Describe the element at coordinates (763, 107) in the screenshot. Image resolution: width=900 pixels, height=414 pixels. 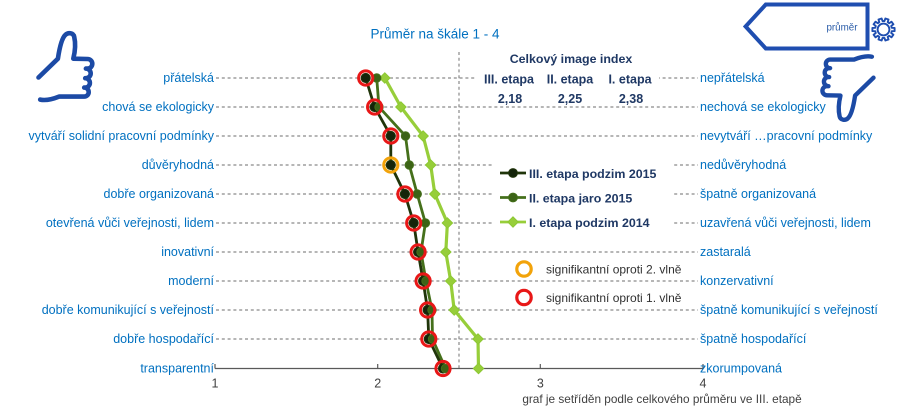
I see `svg-text: nechová se ekologicky` at that location.